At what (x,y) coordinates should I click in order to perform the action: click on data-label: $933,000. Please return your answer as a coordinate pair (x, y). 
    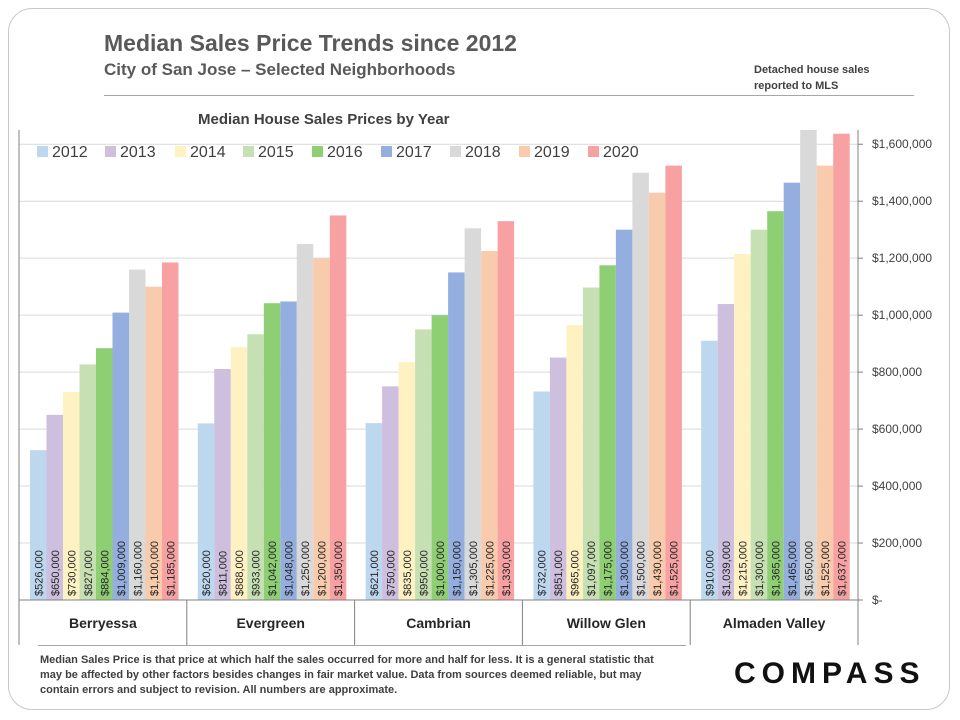
    Looking at the image, I should click on (257, 573).